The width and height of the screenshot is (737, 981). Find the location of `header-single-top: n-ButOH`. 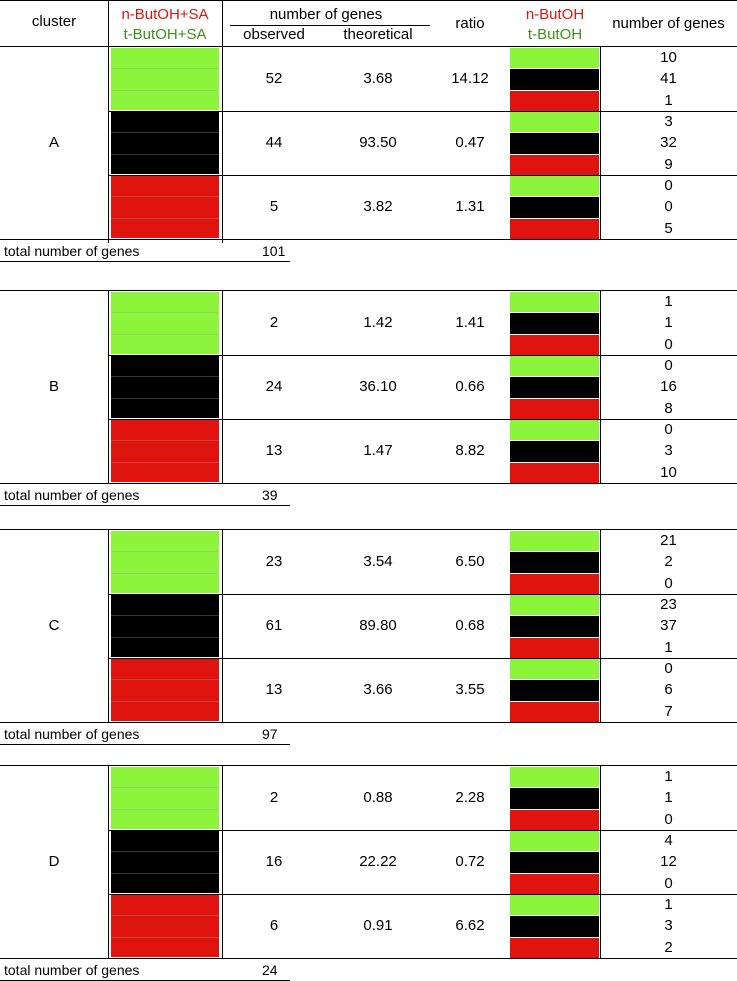

header-single-top: n-ButOH is located at coordinates (555, 14).